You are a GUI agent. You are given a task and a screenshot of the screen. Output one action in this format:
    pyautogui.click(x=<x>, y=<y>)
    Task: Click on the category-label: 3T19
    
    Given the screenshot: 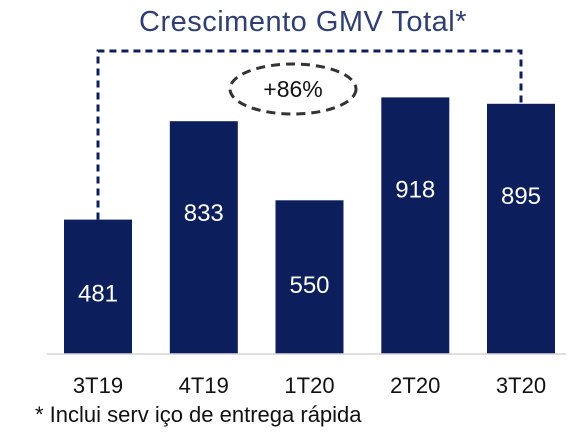 What is the action you would take?
    pyautogui.click(x=98, y=385)
    